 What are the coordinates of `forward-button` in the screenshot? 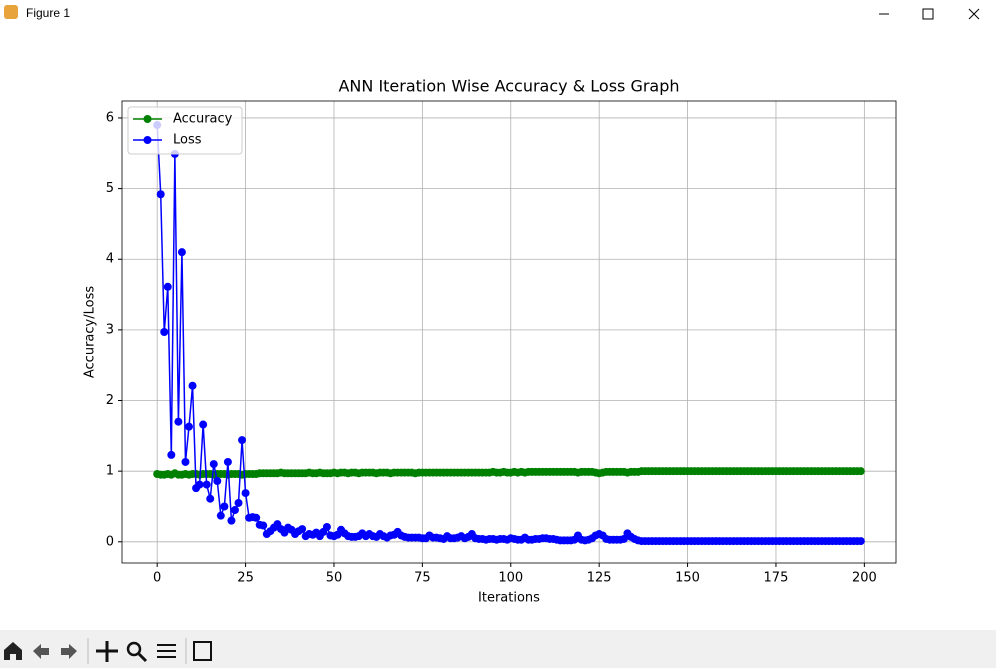 It's located at (69, 651).